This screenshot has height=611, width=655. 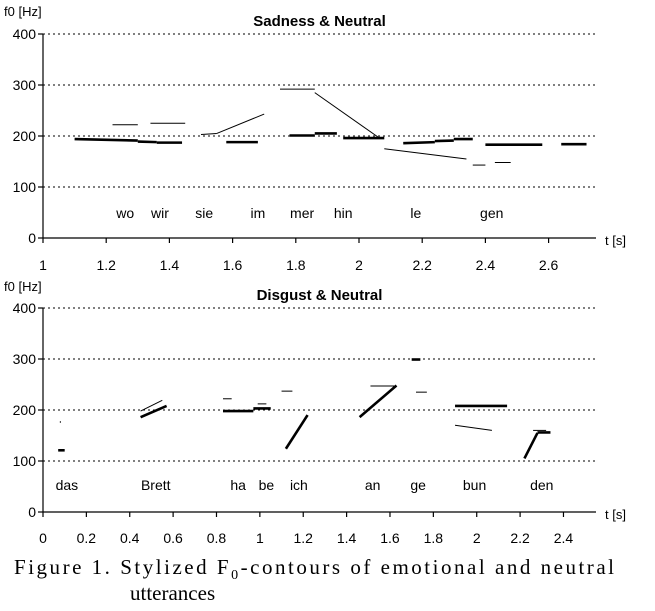 What do you see at coordinates (474, 485) in the screenshot?
I see `syllable-label: bun` at bounding box center [474, 485].